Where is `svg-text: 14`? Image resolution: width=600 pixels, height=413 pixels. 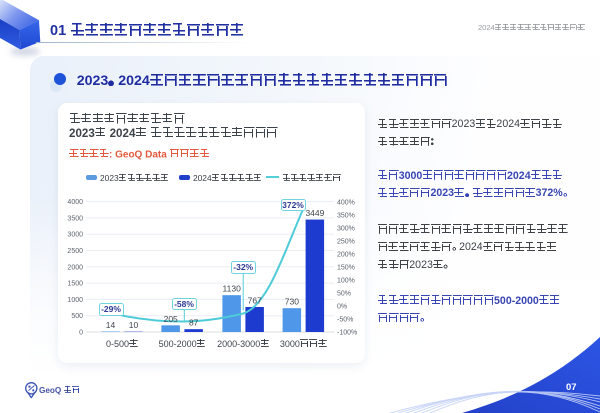 svg-text: 14 is located at coordinates (111, 325).